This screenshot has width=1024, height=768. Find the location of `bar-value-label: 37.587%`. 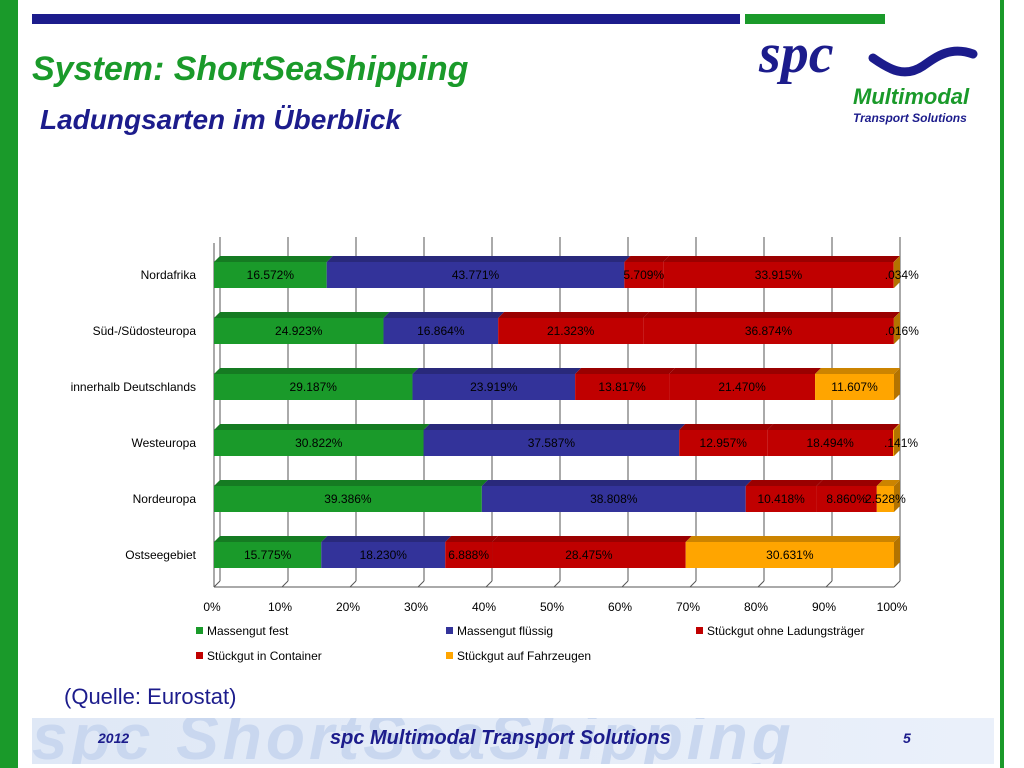

bar-value-label: 37.587% is located at coordinates (552, 443).